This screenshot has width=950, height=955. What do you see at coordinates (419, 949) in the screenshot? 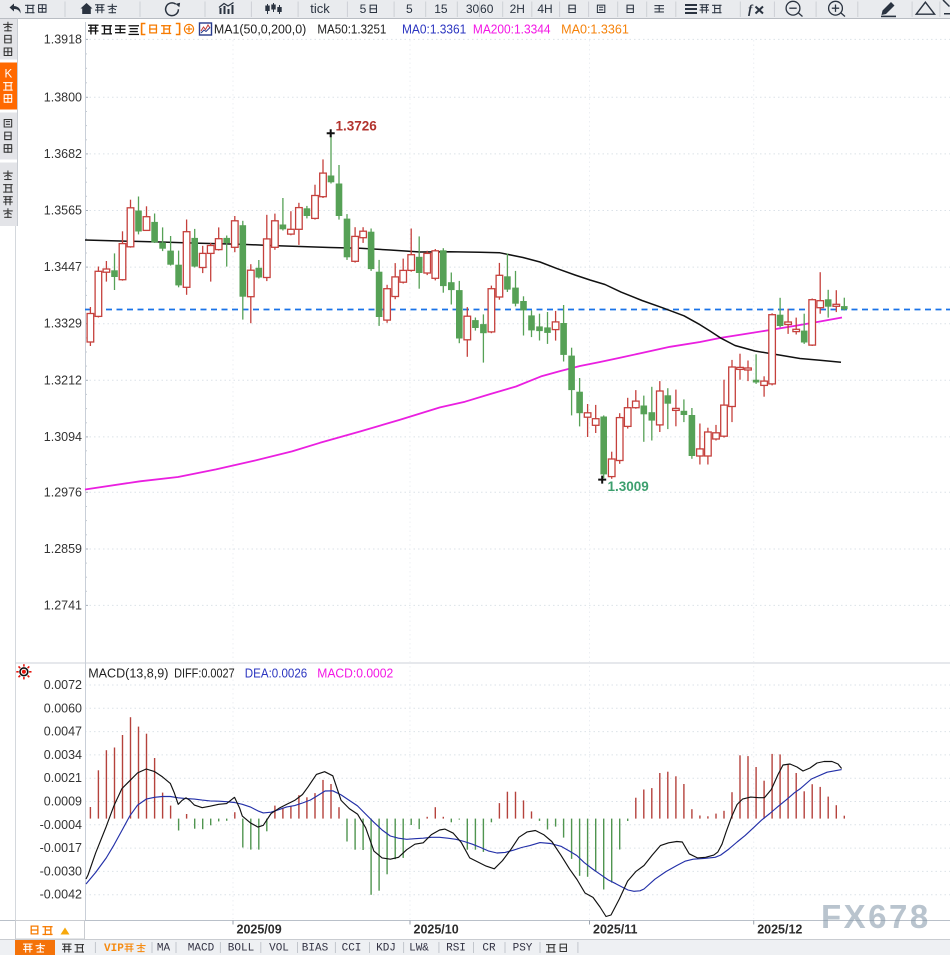
I see `svg-text: LW&` at bounding box center [419, 949].